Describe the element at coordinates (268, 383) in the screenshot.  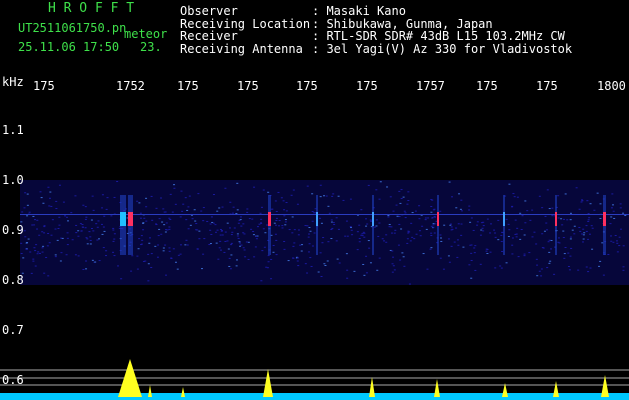
I see `signal-peak` at that location.